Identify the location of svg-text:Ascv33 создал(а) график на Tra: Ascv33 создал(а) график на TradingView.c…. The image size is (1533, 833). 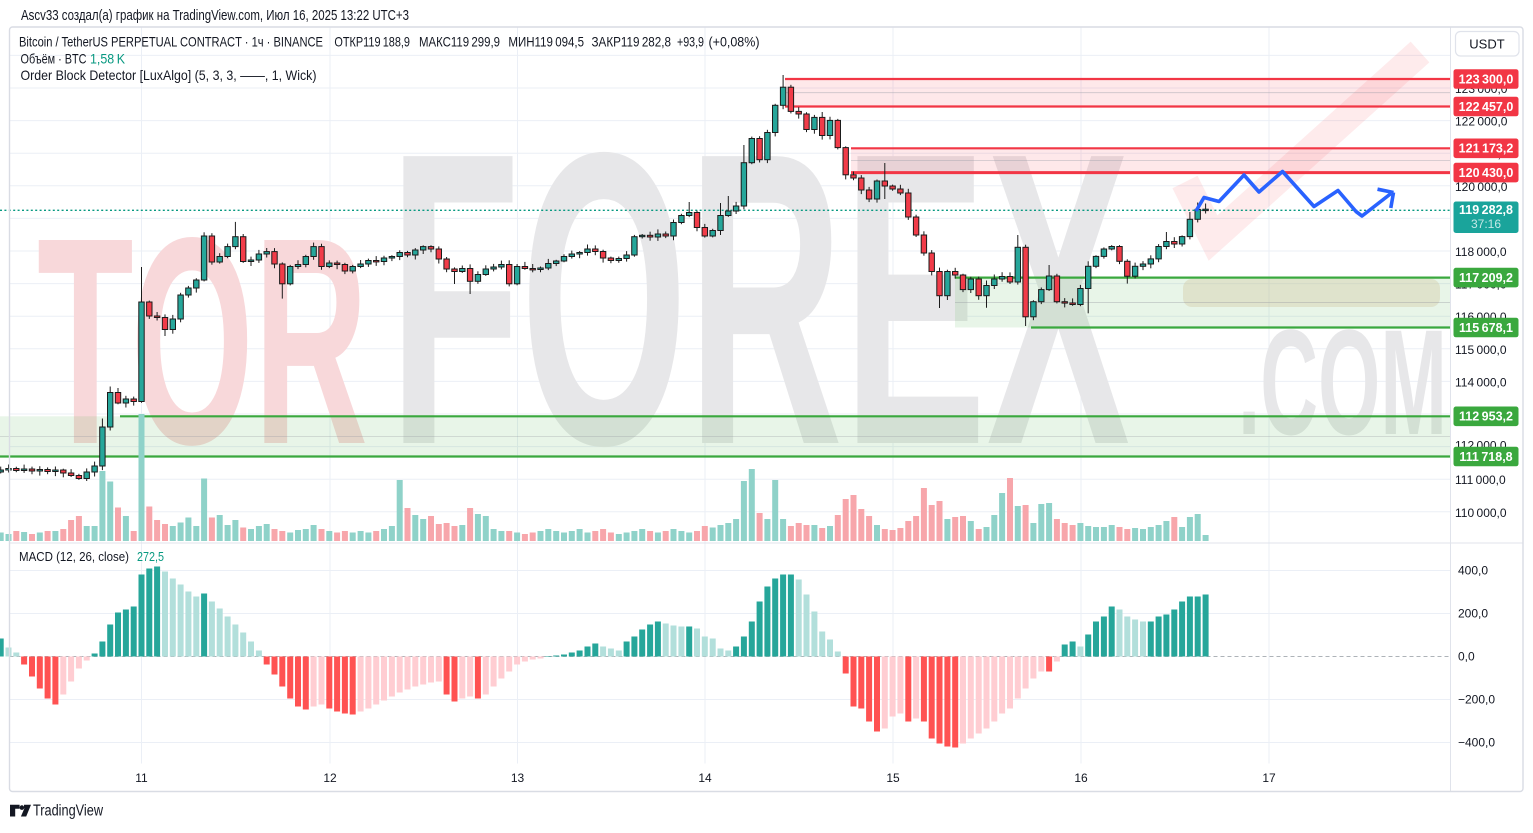
(215, 15).